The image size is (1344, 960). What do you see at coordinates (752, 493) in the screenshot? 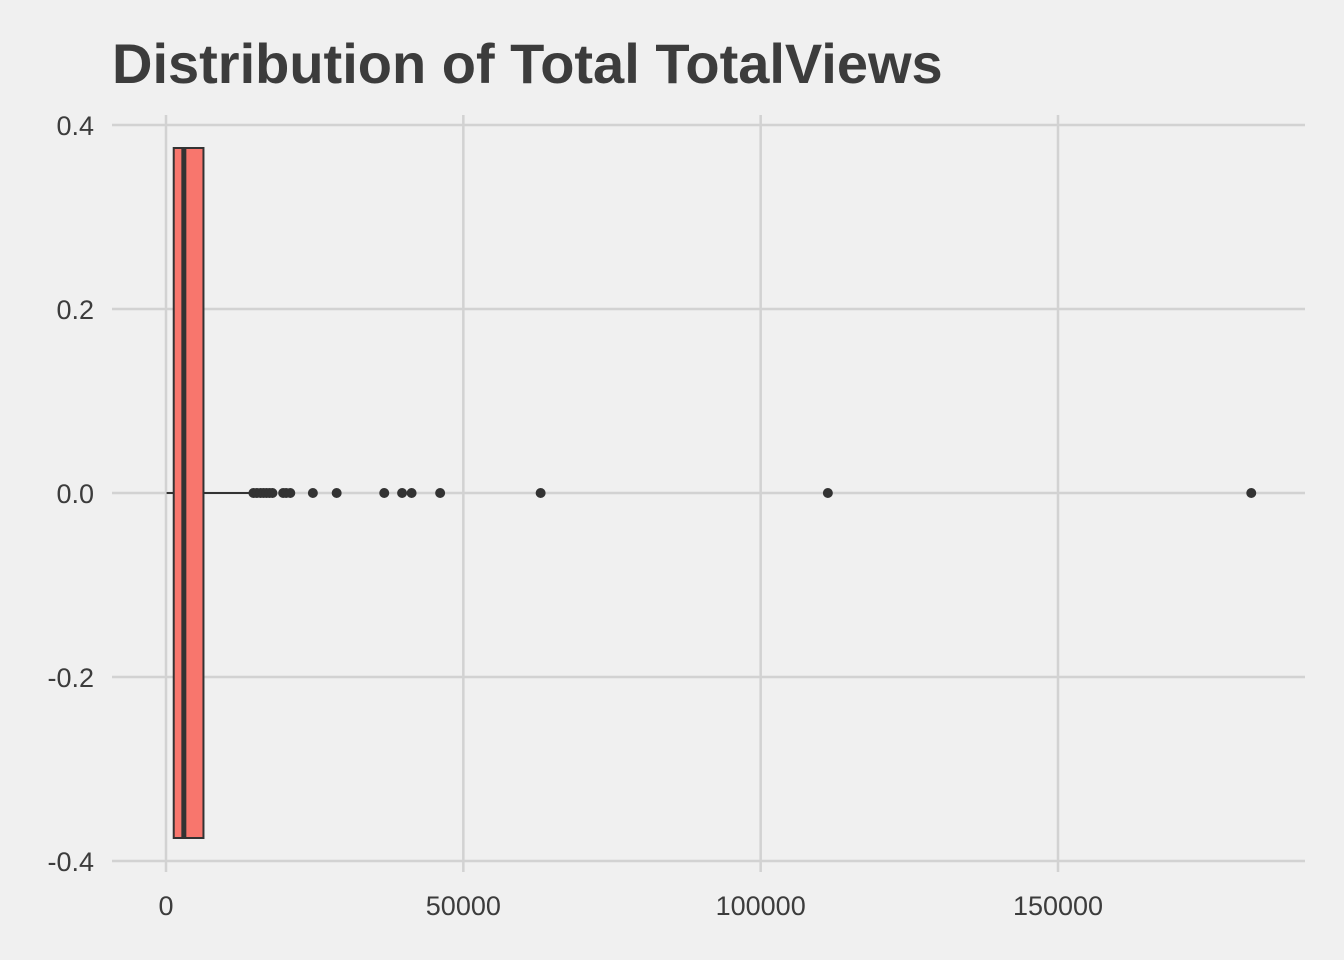
I see `outlier-points` at bounding box center [752, 493].